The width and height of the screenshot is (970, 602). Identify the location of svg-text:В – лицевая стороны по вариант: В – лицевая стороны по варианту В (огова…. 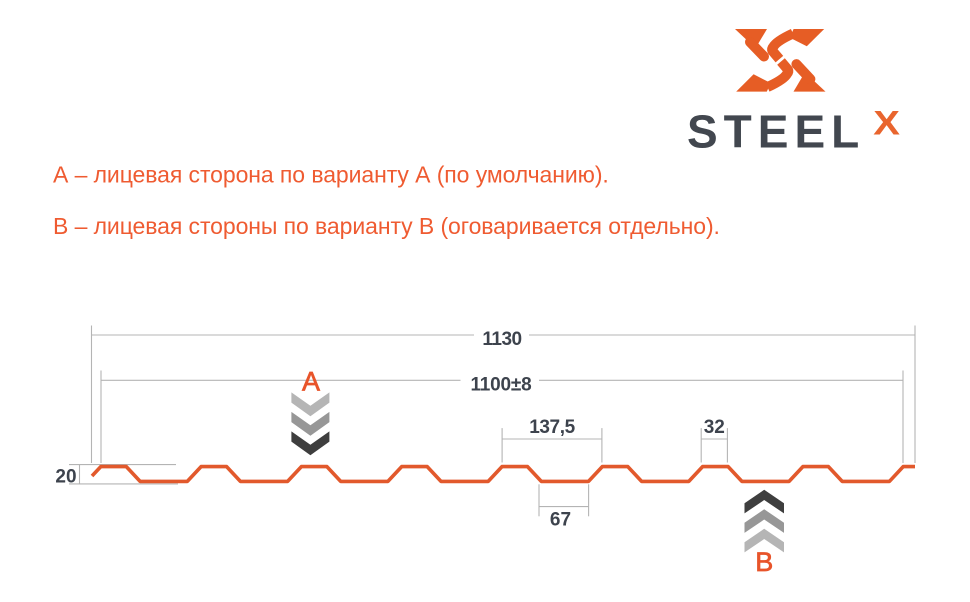
(386, 226).